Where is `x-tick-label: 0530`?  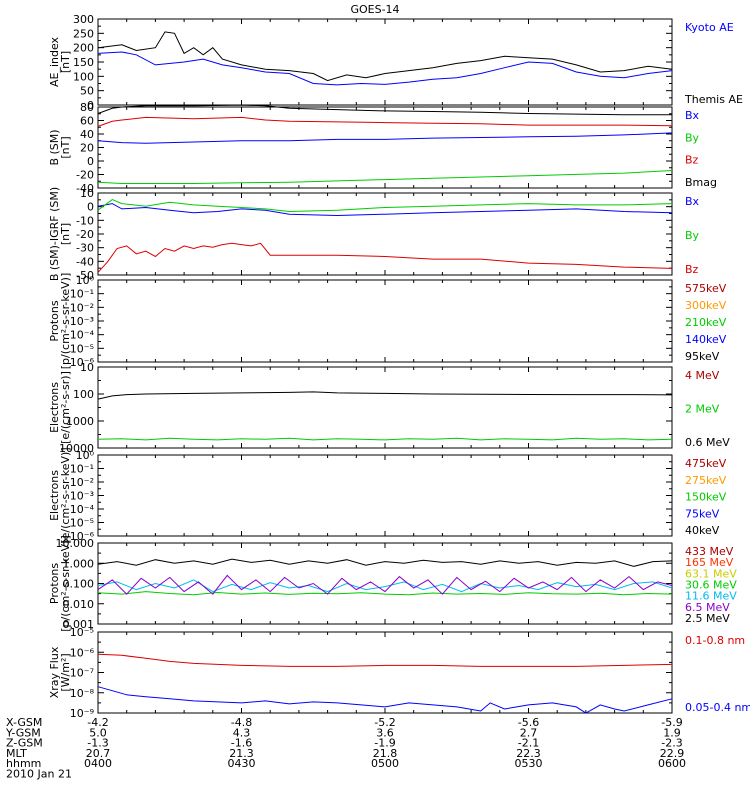 x-tick-label: 0530 is located at coordinates (529, 763).